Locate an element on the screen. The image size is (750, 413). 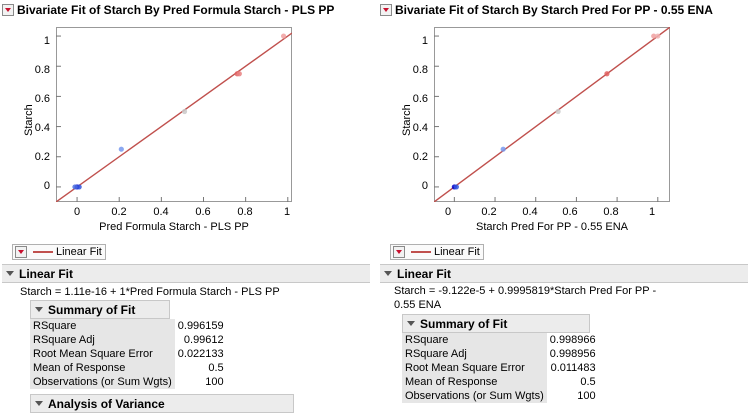
row-value: 0.022133 is located at coordinates (200, 354).